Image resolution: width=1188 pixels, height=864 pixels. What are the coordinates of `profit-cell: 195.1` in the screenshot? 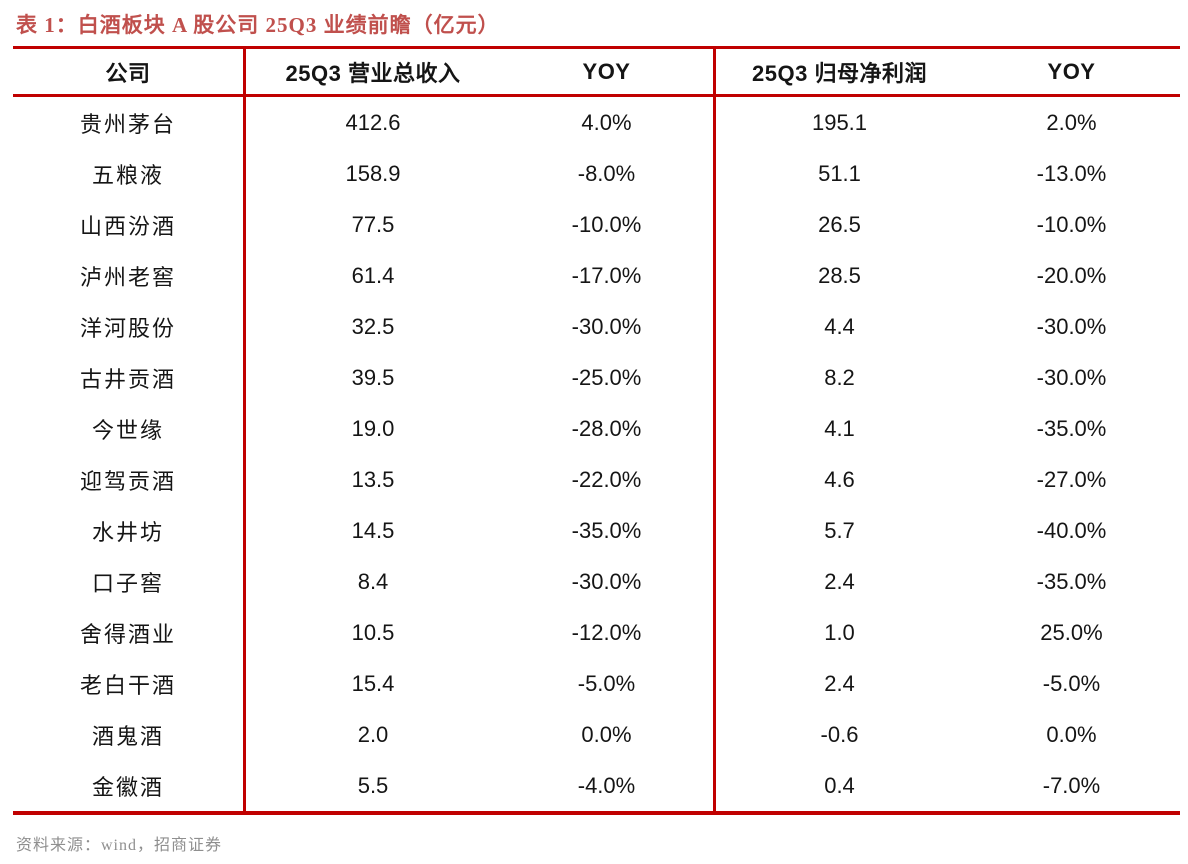 It's located at (838, 122).